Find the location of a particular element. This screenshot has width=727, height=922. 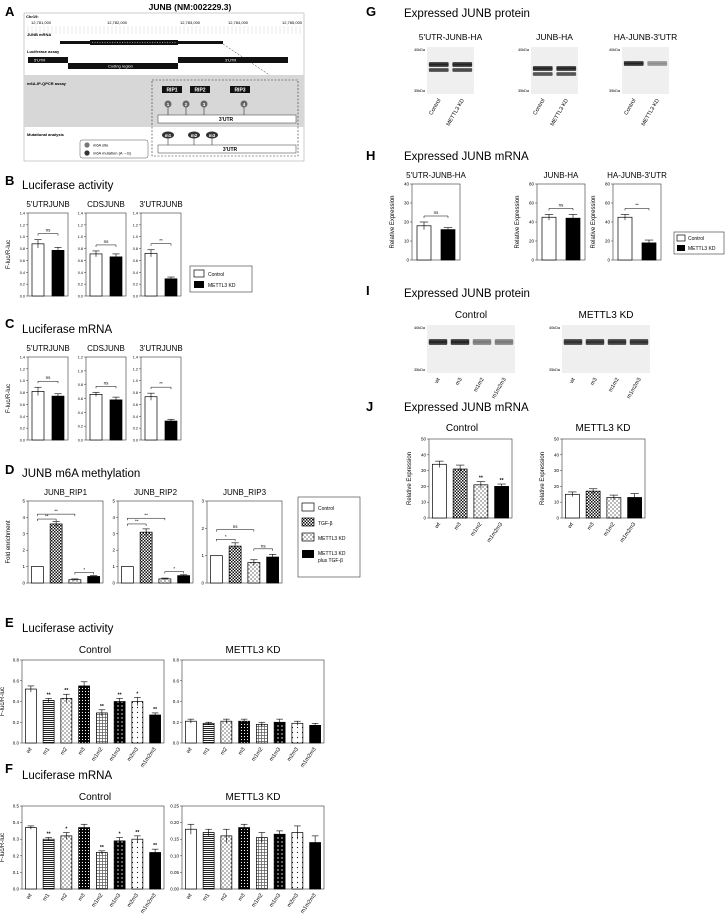

coord-label: 12,784,000 is located at coordinates (238, 22).